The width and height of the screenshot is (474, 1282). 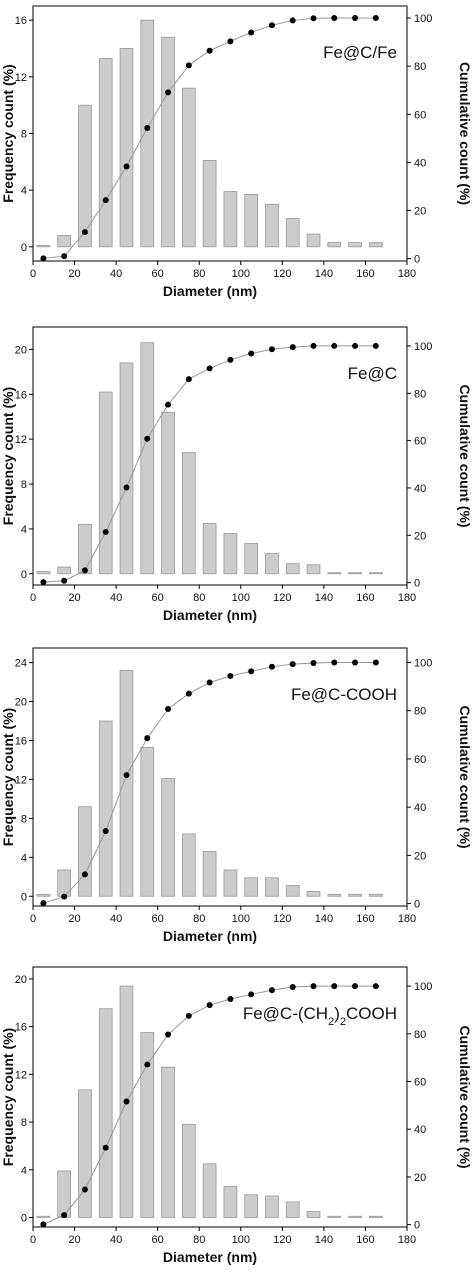 What do you see at coordinates (210, 615) in the screenshot?
I see `x-axis-label: Diameter (nm)` at bounding box center [210, 615].